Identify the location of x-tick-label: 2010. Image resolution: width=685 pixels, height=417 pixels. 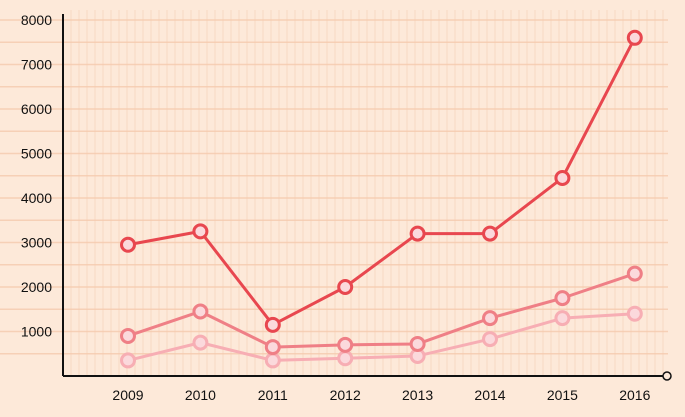
(200, 395).